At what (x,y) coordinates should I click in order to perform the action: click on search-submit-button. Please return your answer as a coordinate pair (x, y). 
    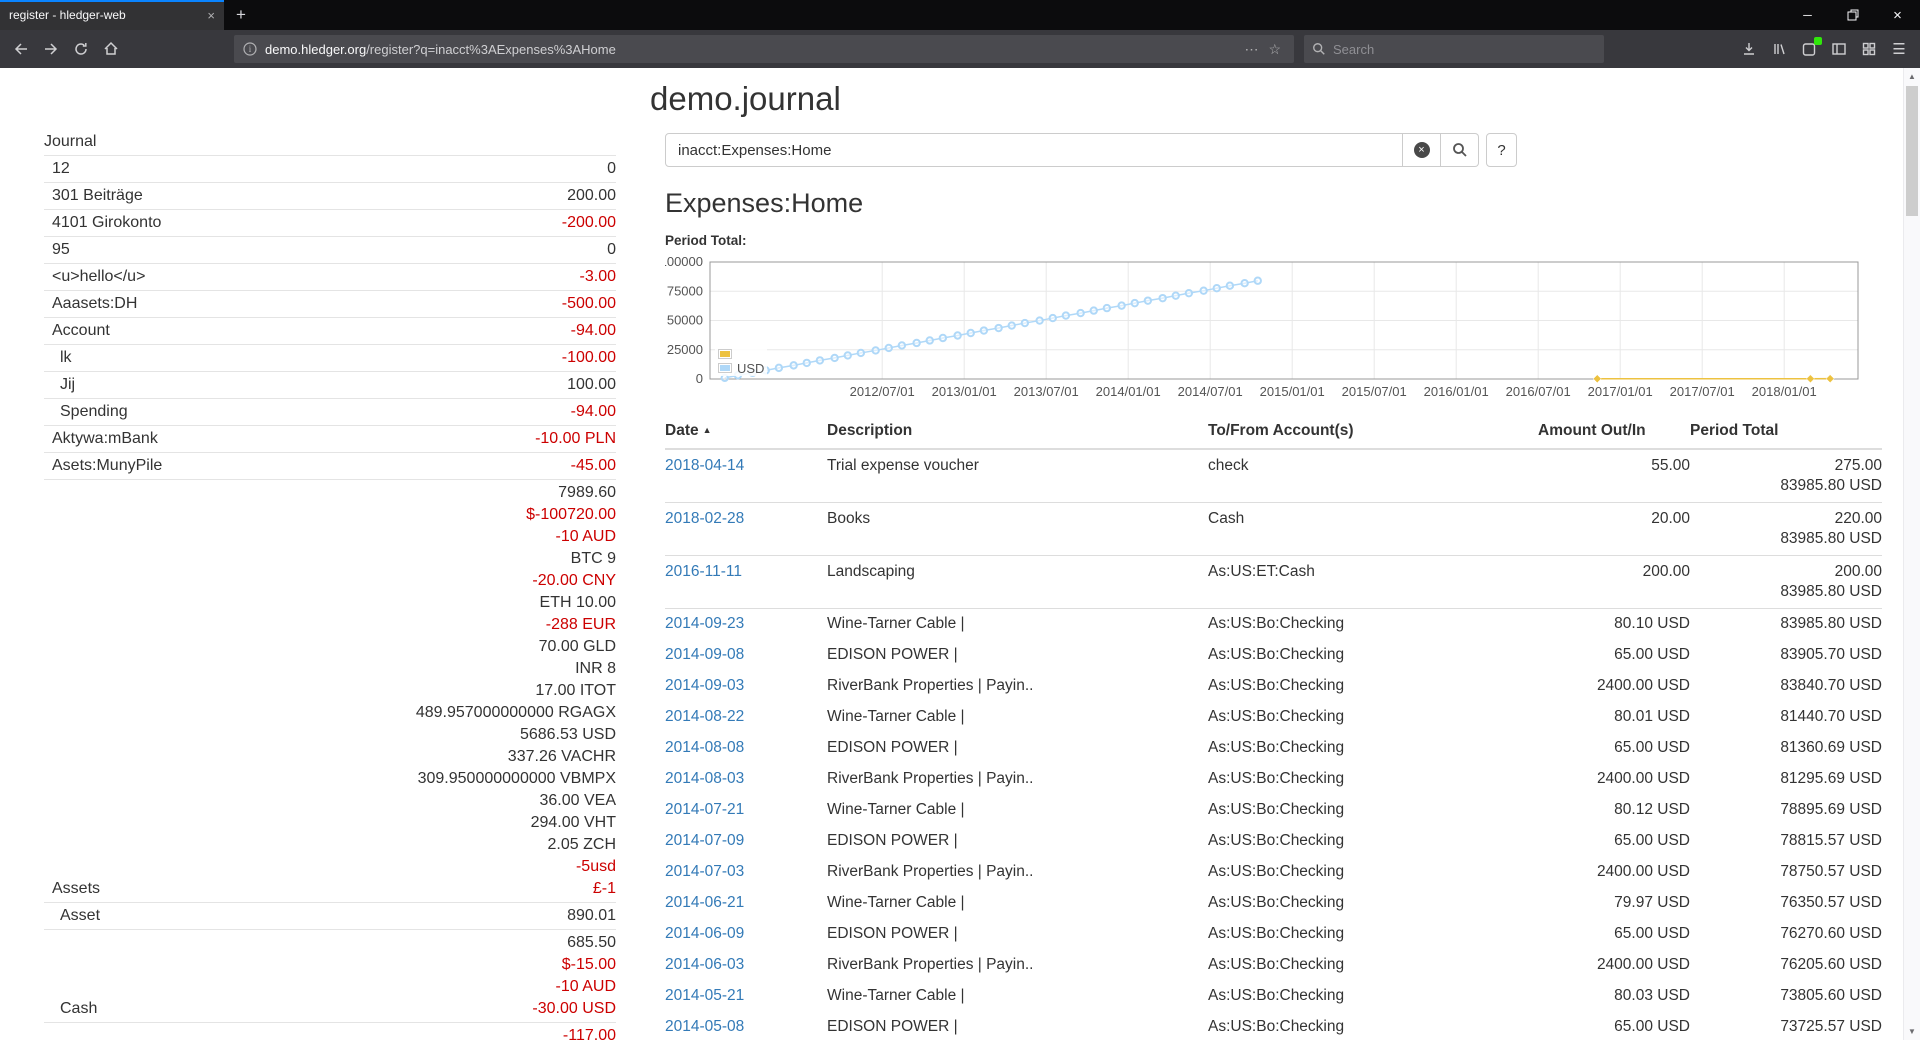
    Looking at the image, I should click on (1460, 150).